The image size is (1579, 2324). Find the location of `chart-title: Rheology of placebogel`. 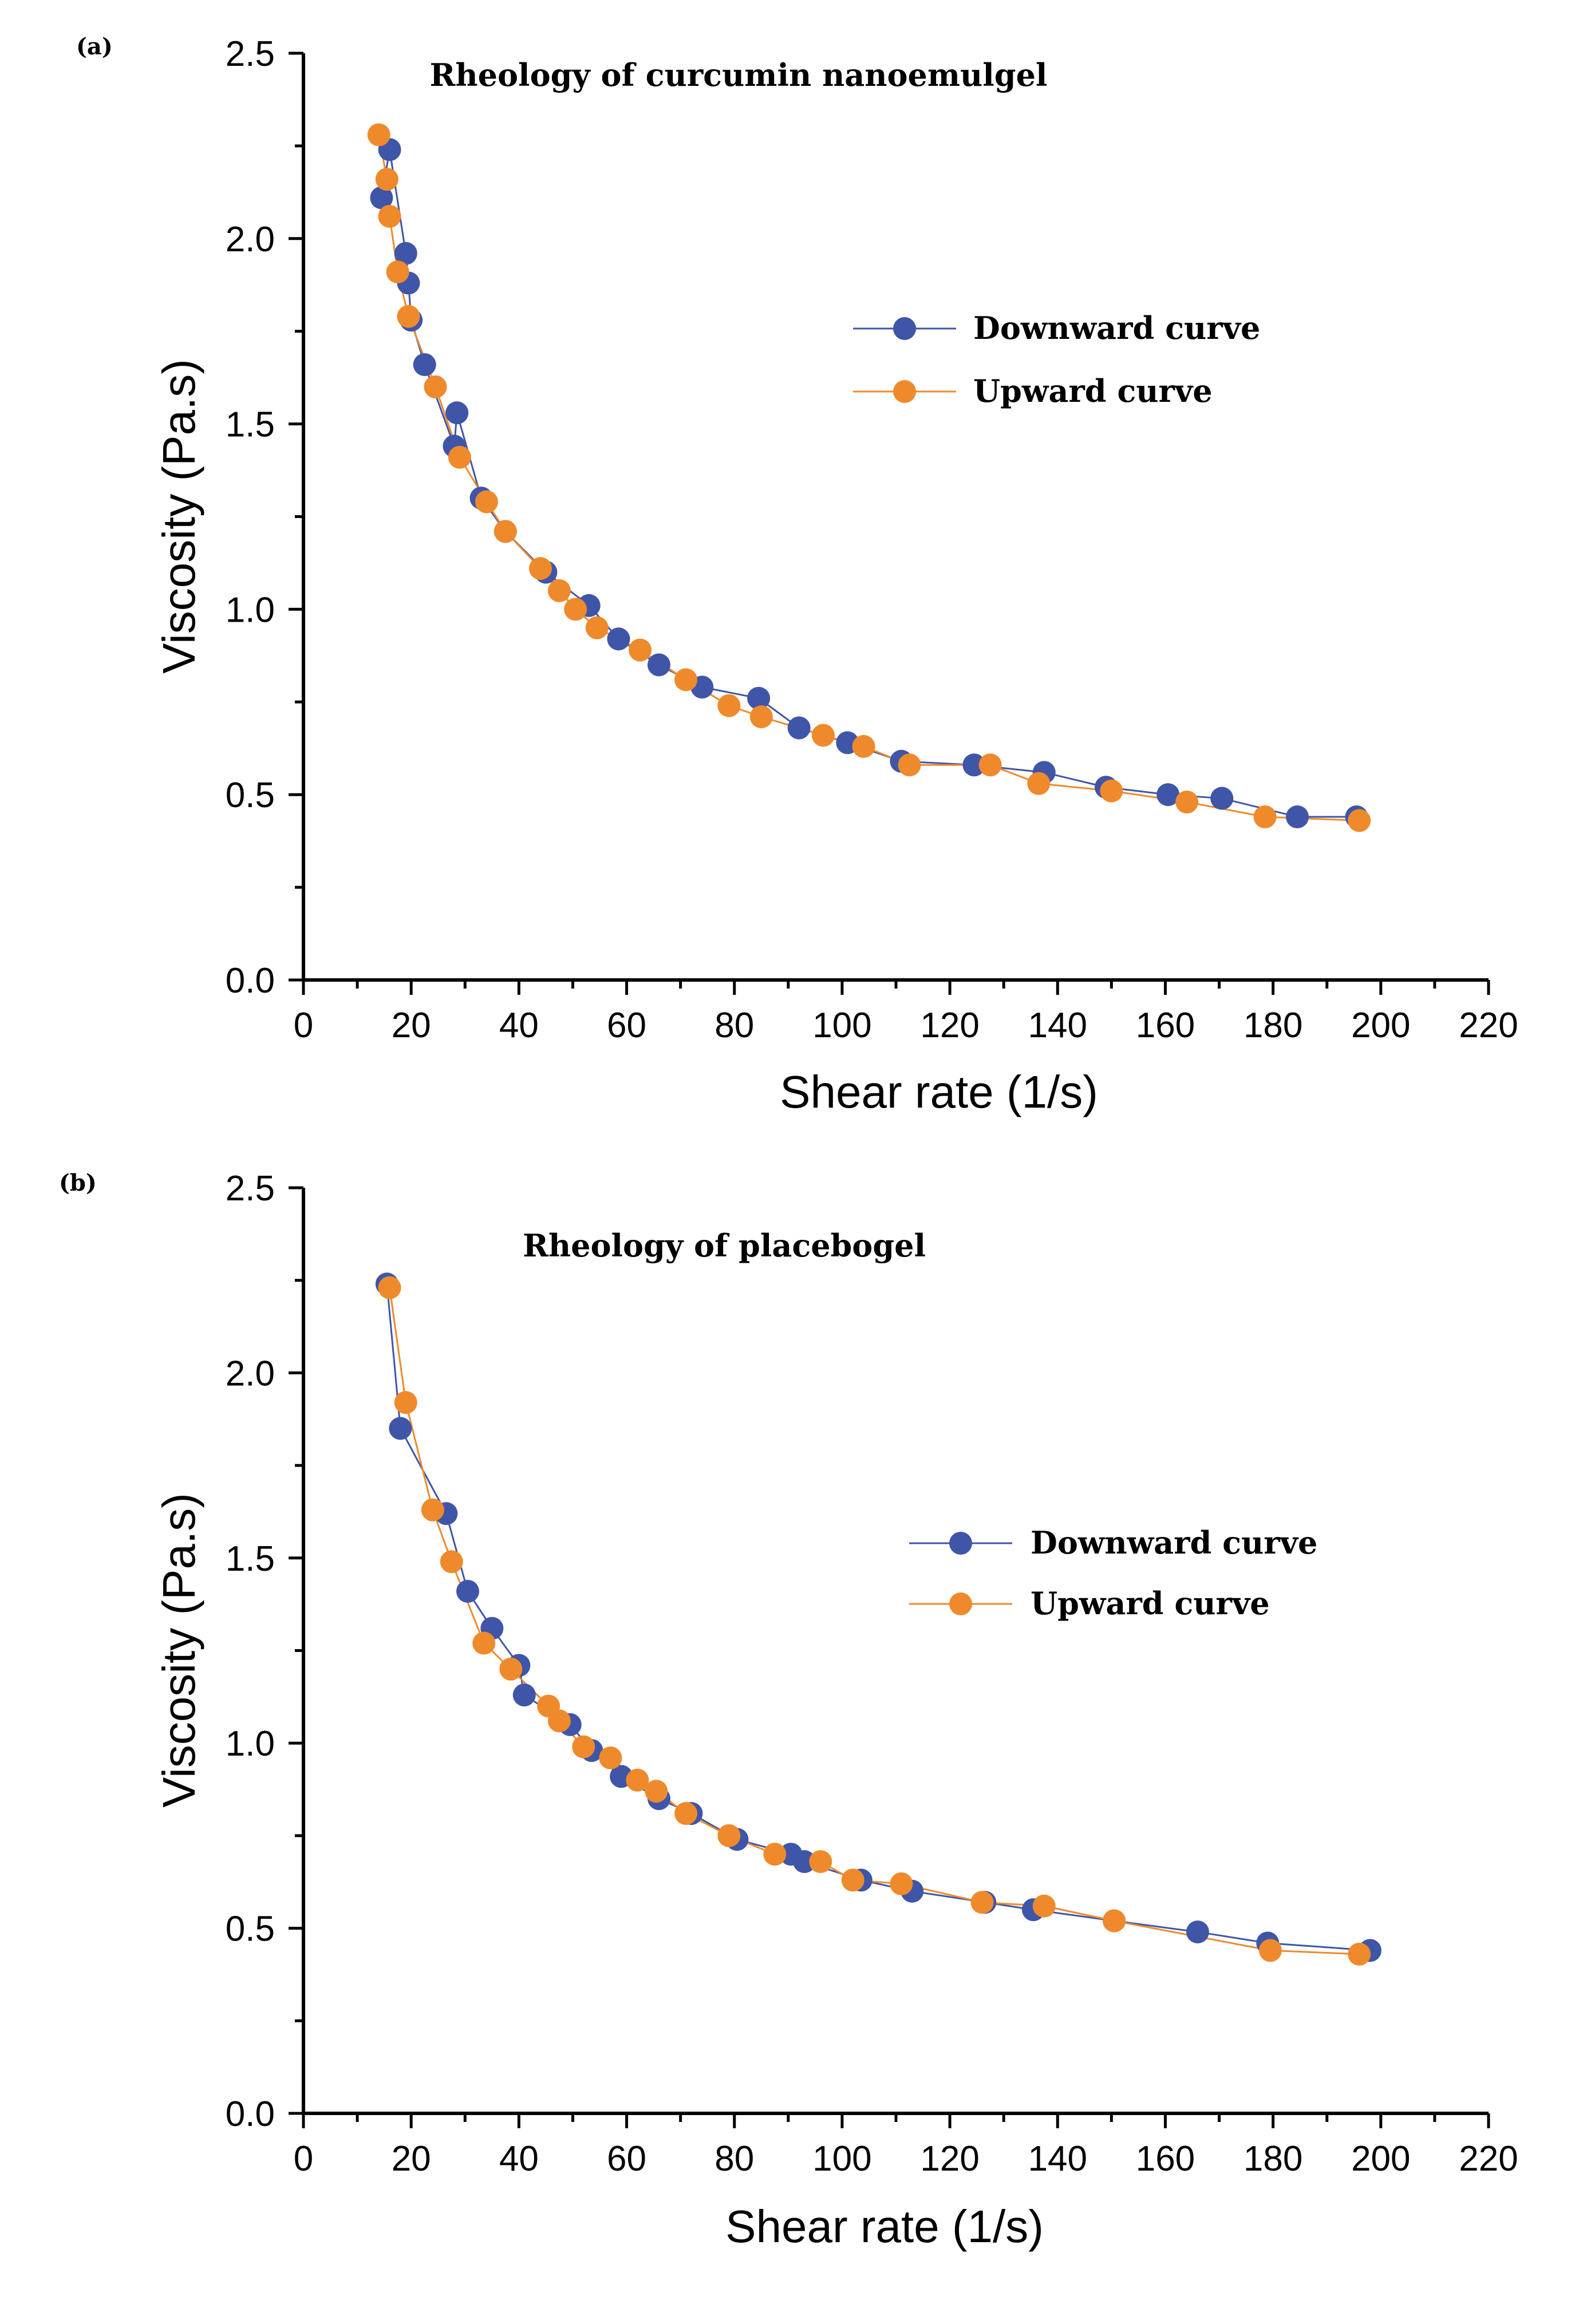

chart-title: Rheology of placebogel is located at coordinates (724, 1246).